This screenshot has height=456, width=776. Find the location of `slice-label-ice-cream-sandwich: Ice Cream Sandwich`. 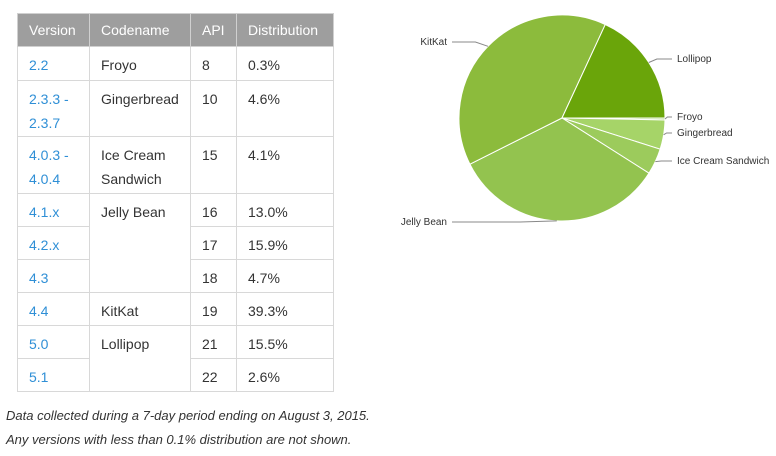

slice-label-ice-cream-sandwich: Ice Cream Sandwich is located at coordinates (723, 161).